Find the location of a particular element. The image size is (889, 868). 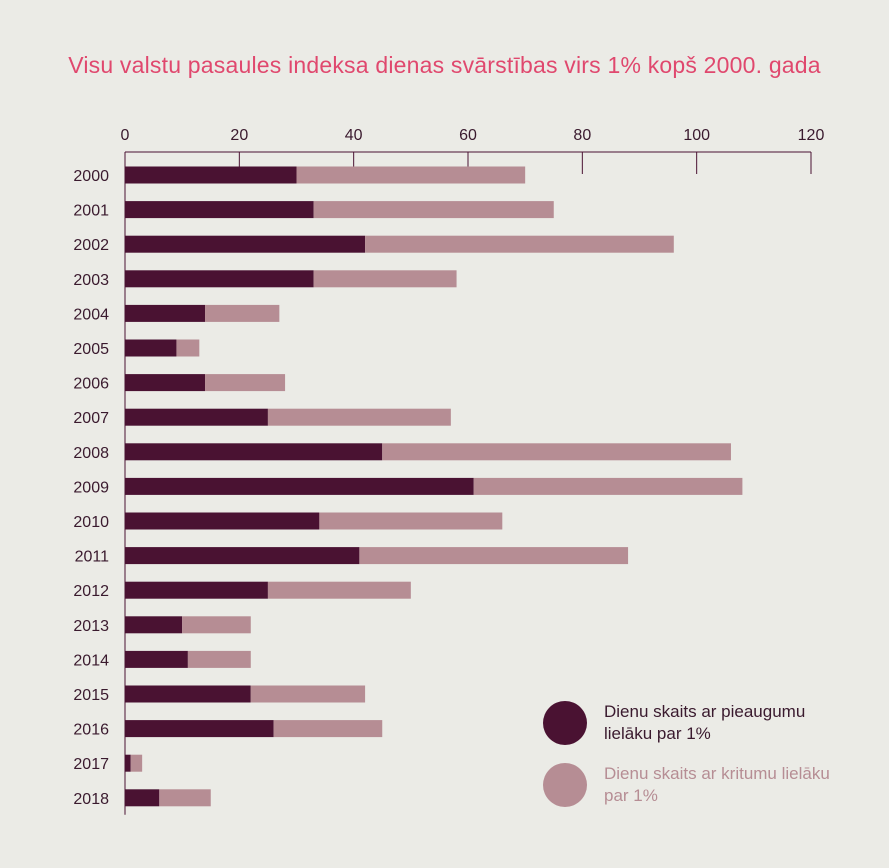

legend-label-rise: Dienu skaits ar pieaugumu lielāku par 1% is located at coordinates (705, 722).